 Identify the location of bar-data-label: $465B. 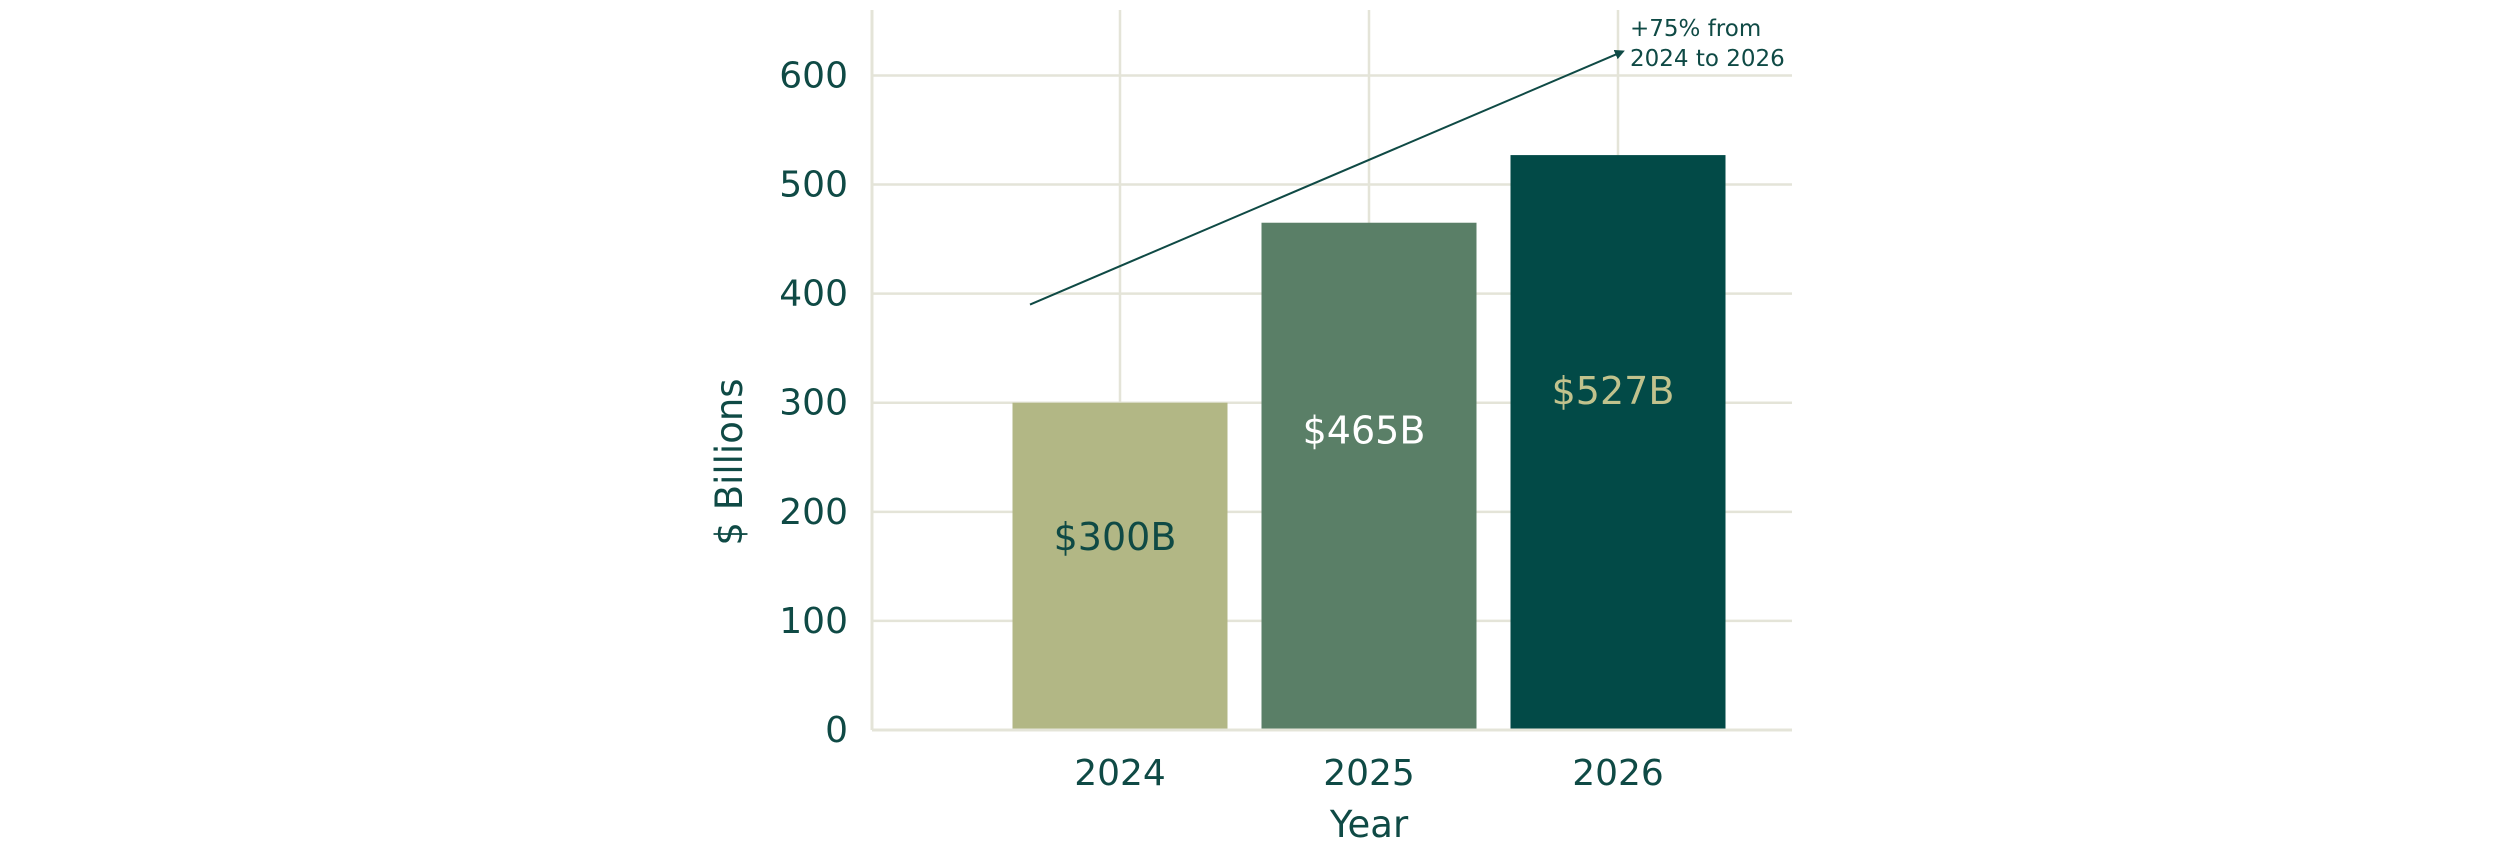
(1364, 431).